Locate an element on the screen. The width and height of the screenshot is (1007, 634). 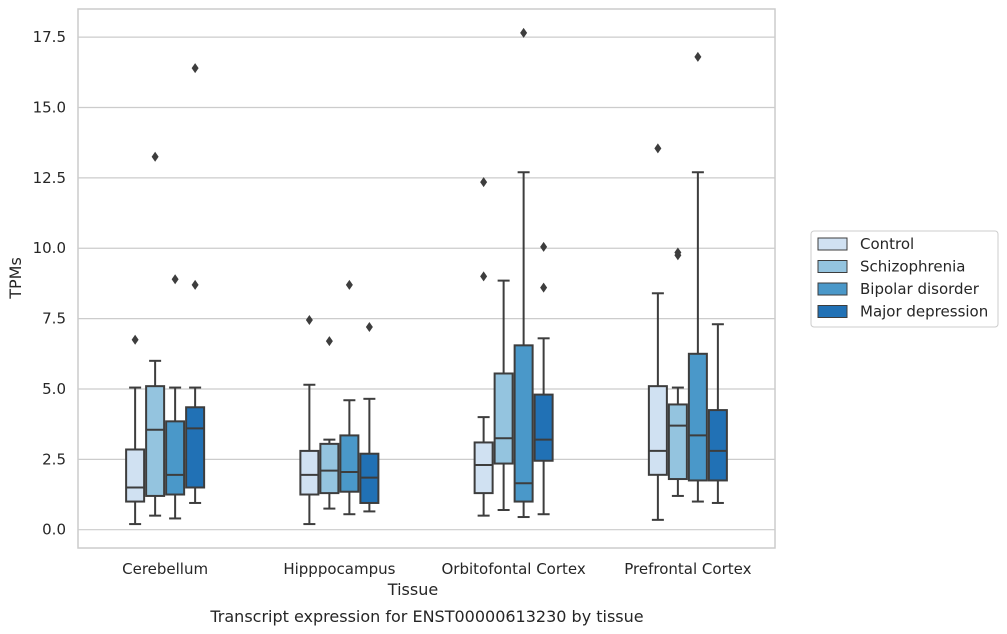
y-tick-label-0: 0.0 is located at coordinates (54, 530).